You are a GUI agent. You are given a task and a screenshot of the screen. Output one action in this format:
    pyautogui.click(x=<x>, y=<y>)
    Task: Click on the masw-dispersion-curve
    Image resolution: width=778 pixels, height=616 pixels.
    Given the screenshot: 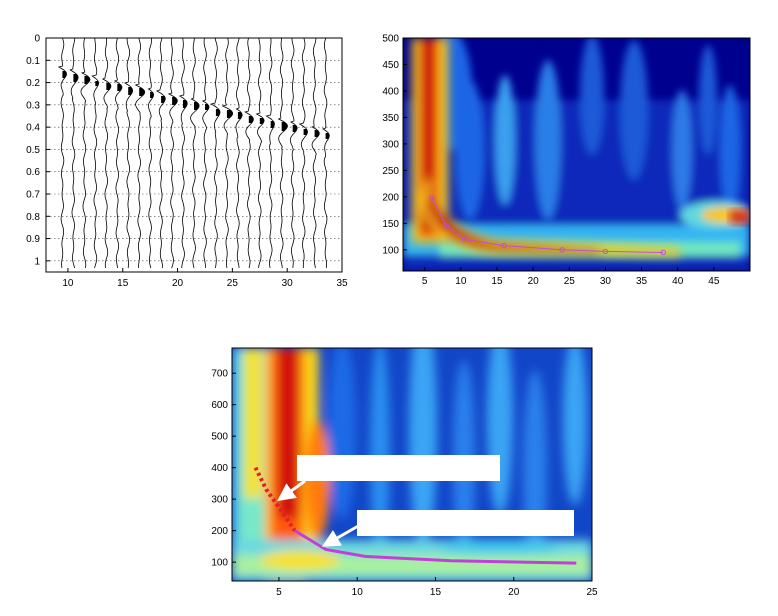 What is the action you would take?
    pyautogui.click(x=435, y=547)
    